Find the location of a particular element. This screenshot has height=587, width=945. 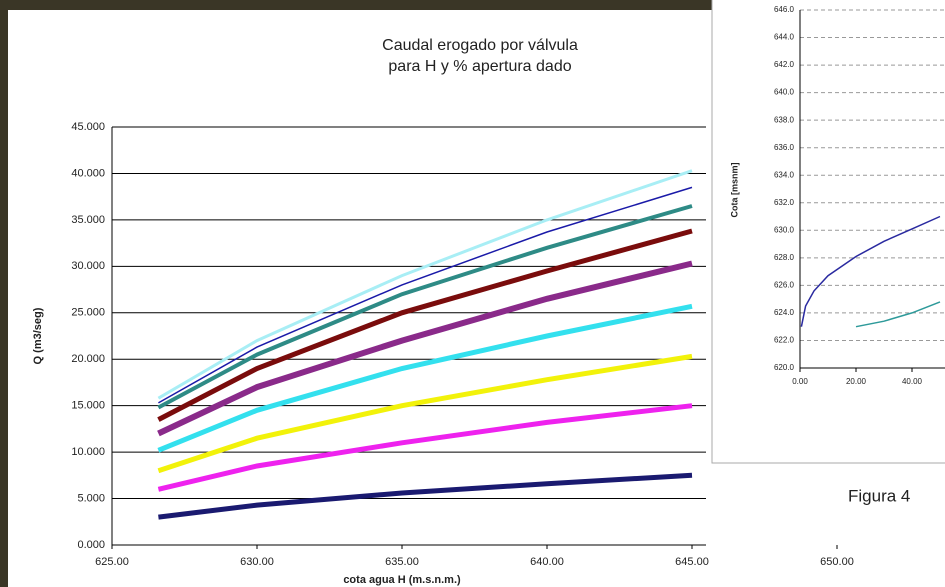

chart-title: para H y % apertura dado is located at coordinates (479, 66).